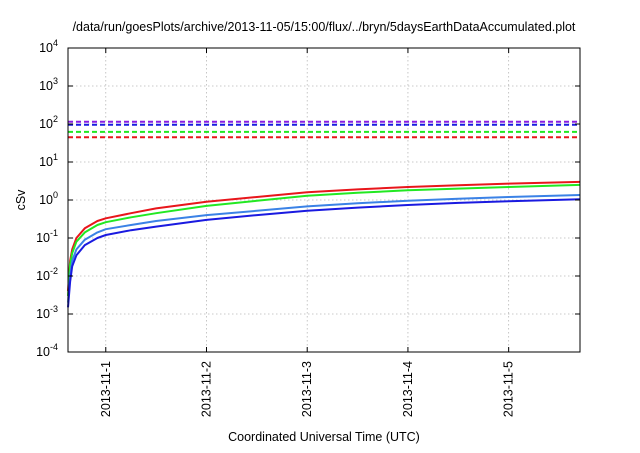  What do you see at coordinates (55, 119) in the screenshot?
I see `y-tick-exponent: 2` at bounding box center [55, 119].